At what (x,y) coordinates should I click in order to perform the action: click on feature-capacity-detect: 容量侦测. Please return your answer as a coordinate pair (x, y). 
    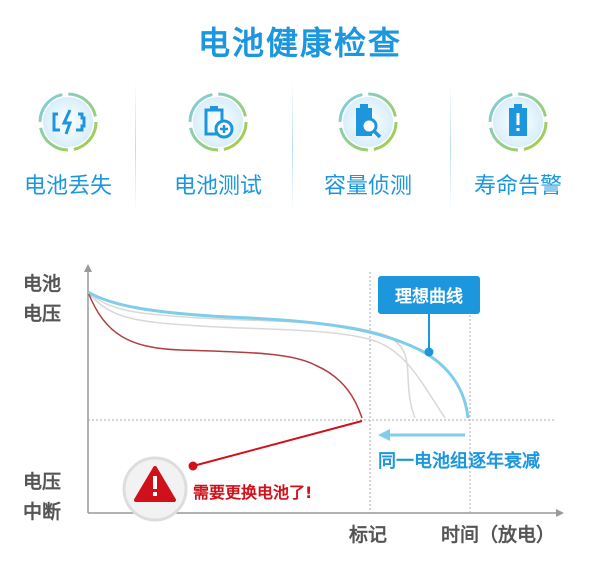
    Looking at the image, I should click on (368, 145).